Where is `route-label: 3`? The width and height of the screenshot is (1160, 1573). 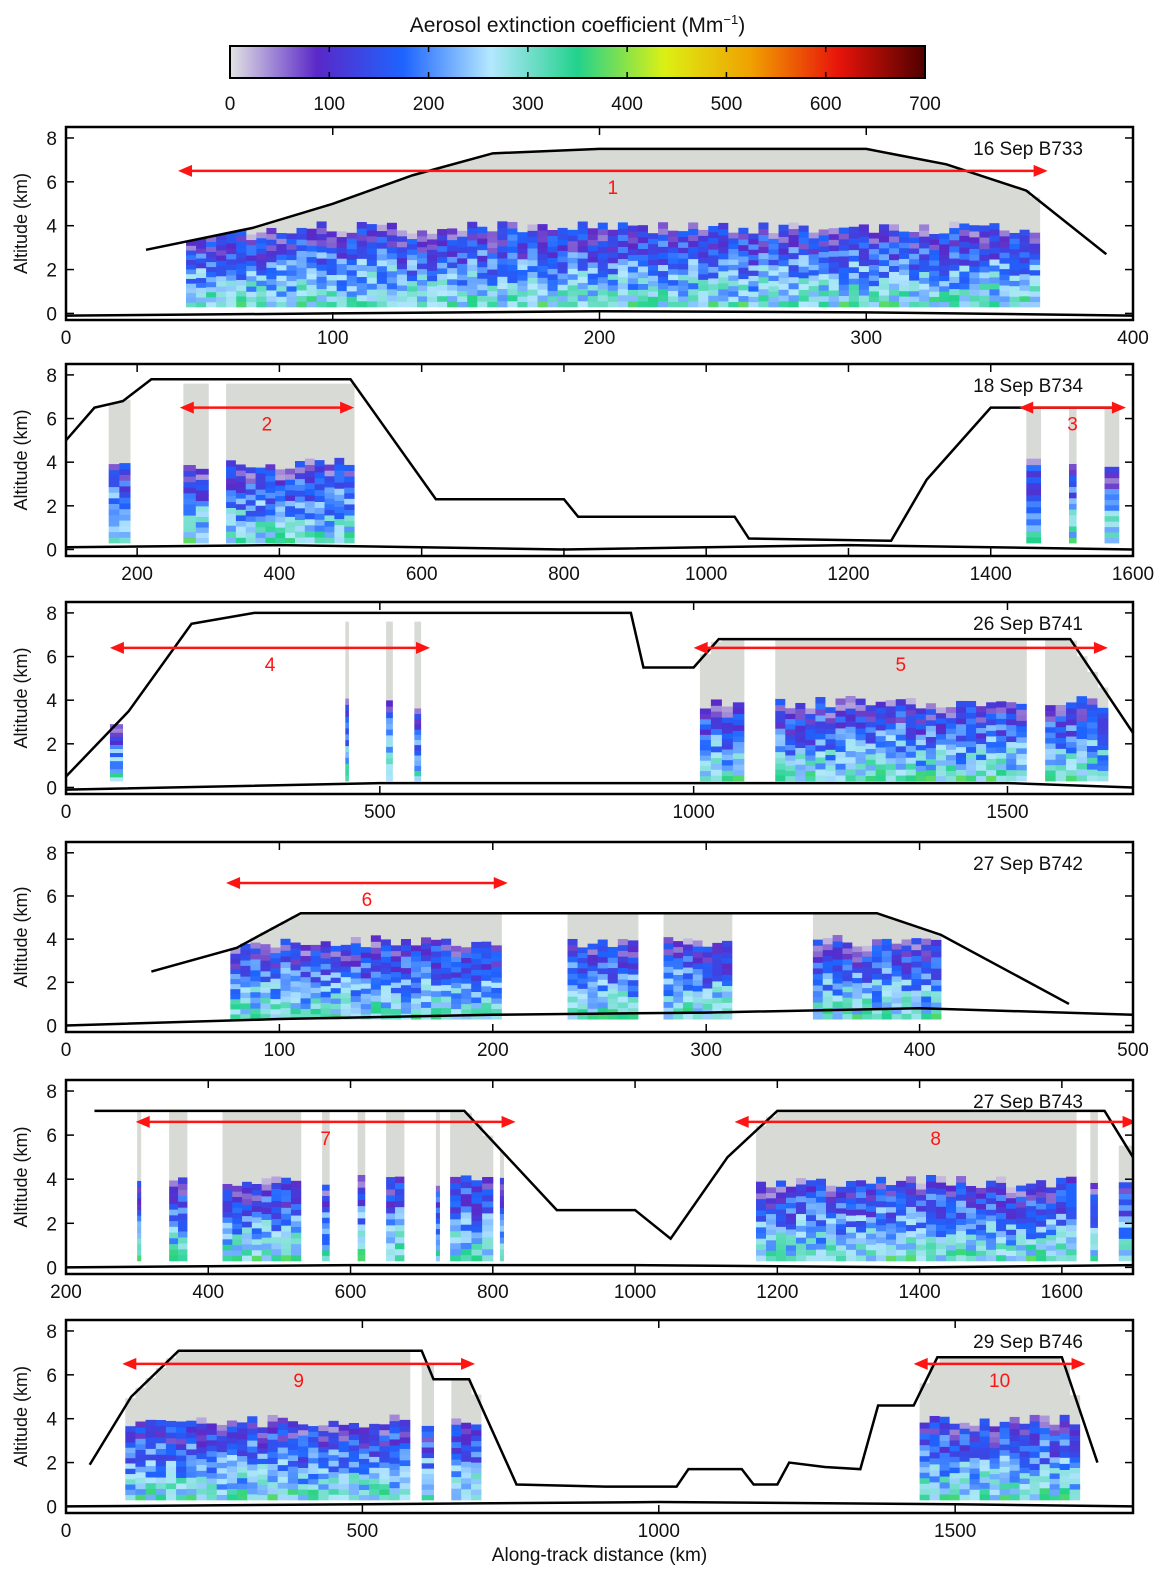
route-label: 3 is located at coordinates (1072, 425).